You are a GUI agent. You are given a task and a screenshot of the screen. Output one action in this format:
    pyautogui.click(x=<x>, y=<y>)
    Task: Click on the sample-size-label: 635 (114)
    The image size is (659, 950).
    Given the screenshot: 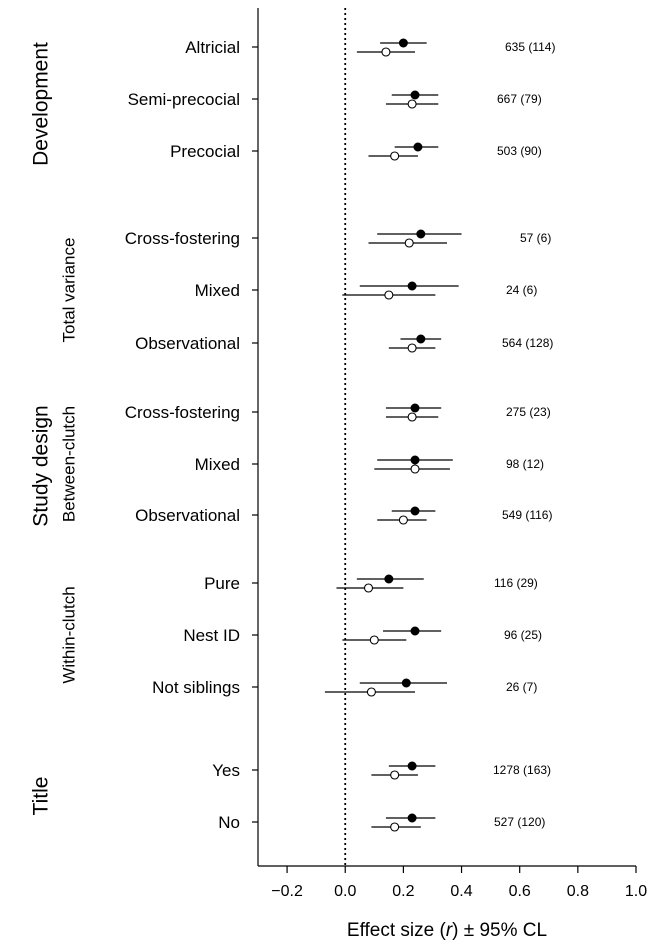 What is the action you would take?
    pyautogui.click(x=530, y=47)
    